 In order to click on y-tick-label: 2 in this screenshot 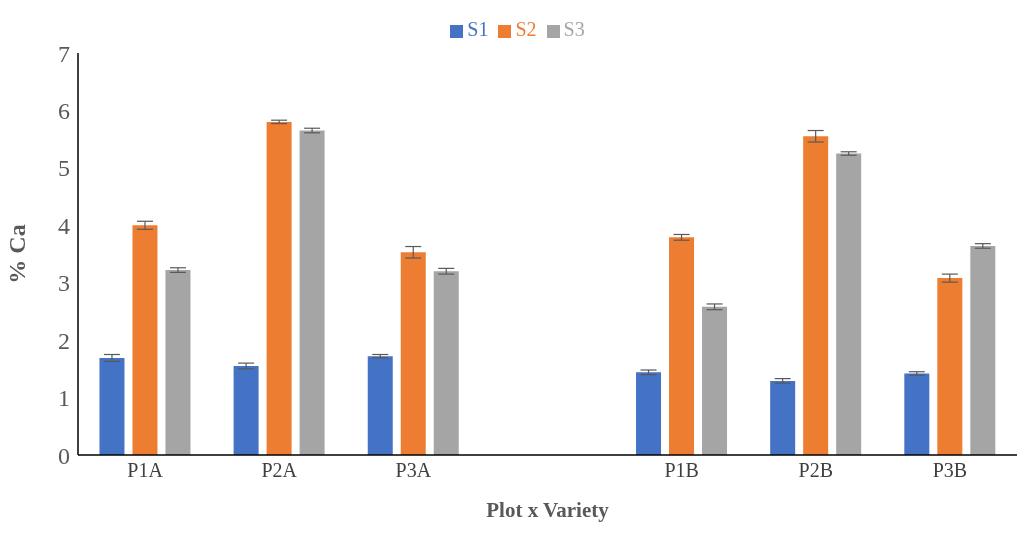, I will do `click(64, 340)`.